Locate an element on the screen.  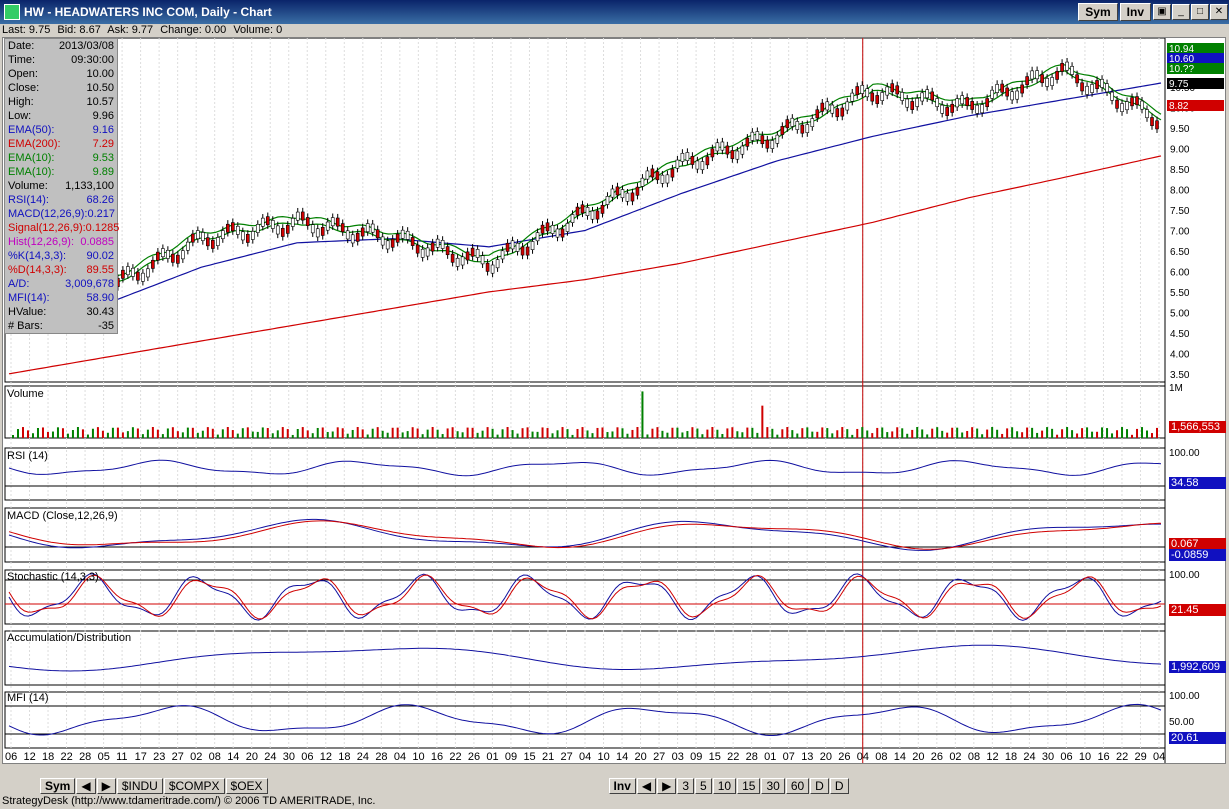
inv-tab: Inv is located at coordinates (622, 785).